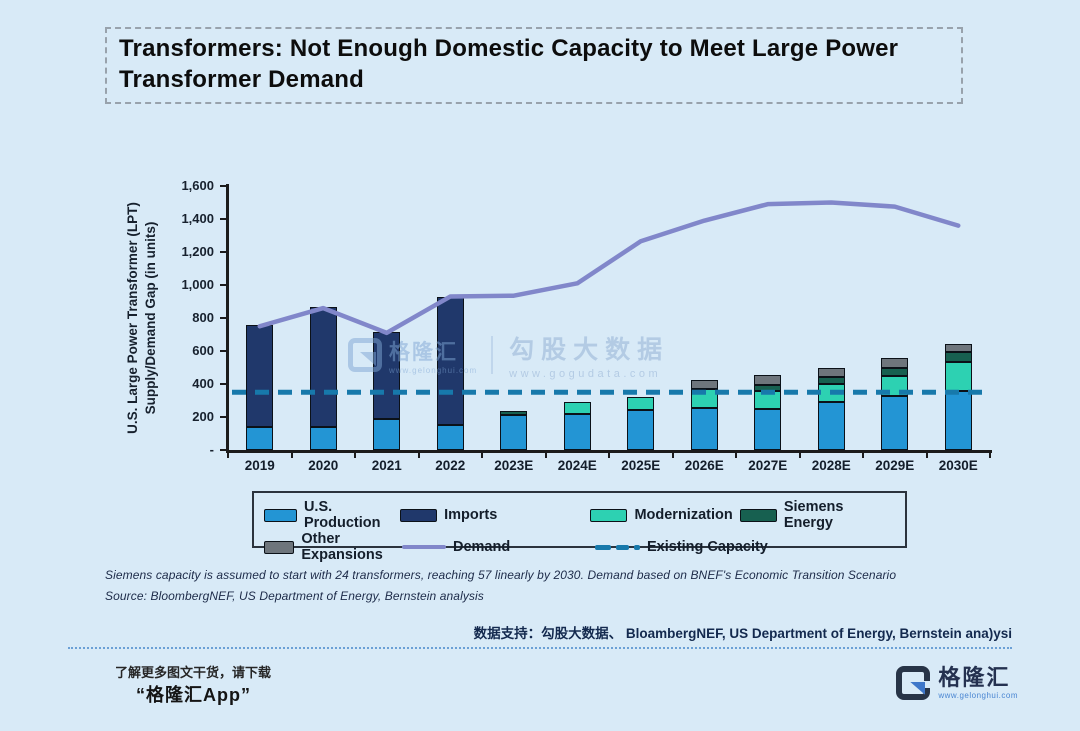 The height and width of the screenshot is (731, 1080). What do you see at coordinates (203, 350) in the screenshot?
I see `y-tick-label: 600` at bounding box center [203, 350].